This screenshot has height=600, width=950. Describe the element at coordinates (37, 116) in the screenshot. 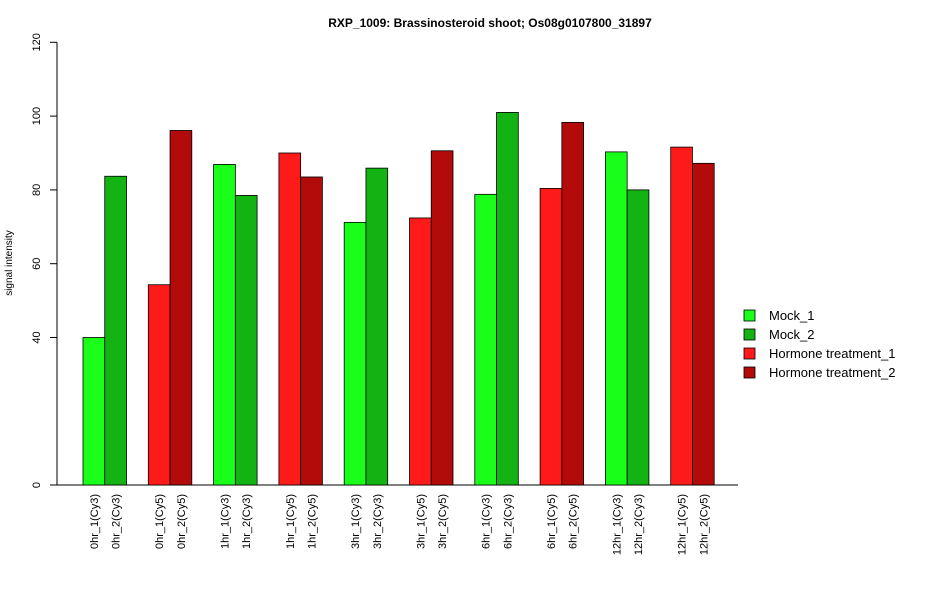

I see `y-tick-label: 100` at that location.